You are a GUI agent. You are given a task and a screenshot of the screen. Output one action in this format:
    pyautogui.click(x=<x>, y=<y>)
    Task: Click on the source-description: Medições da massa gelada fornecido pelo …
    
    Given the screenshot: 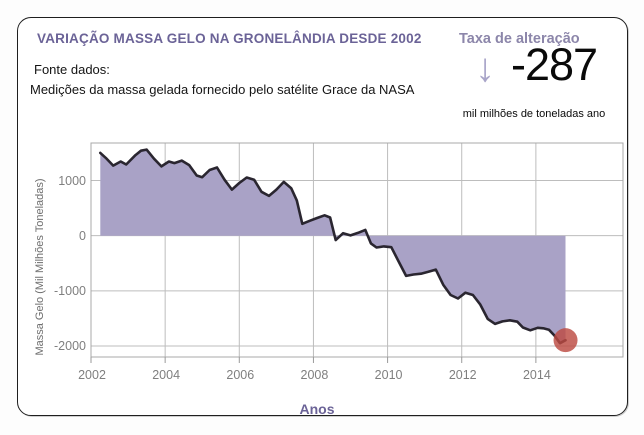 What is the action you would take?
    pyautogui.click(x=222, y=89)
    